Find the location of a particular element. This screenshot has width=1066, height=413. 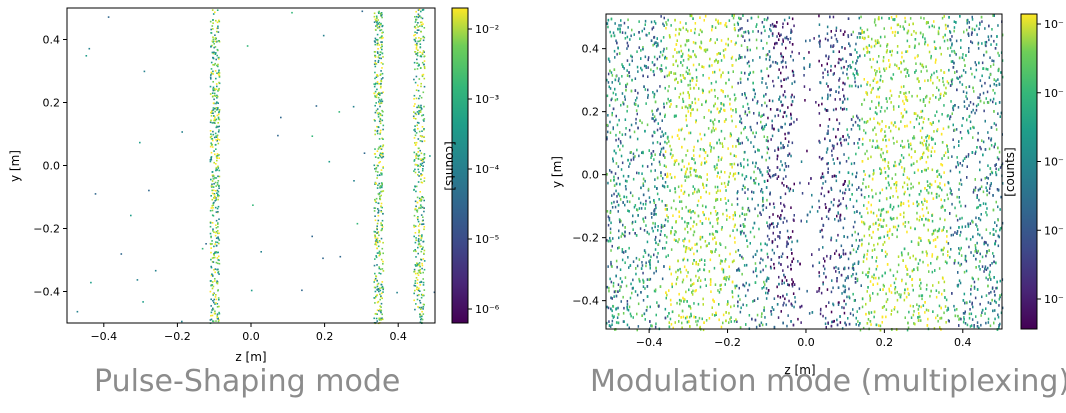

colorbar-tick-label: 10⁻⁴ is located at coordinates (487, 169).